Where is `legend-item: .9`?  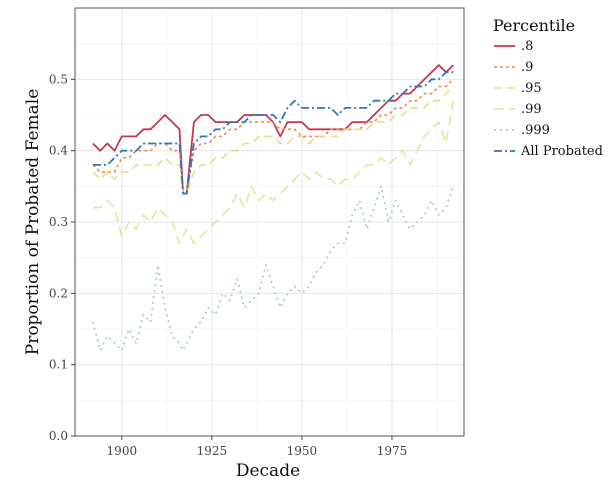
legend-item: .9 is located at coordinates (513, 67).